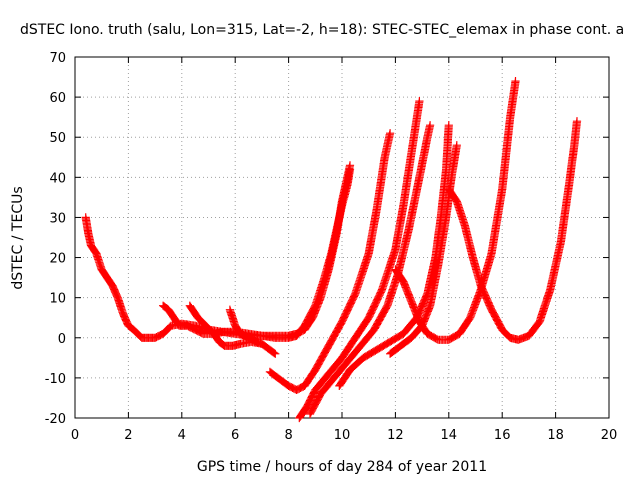 Image resolution: width=640 pixels, height=480 pixels. What do you see at coordinates (609, 435) in the screenshot?
I see `x-tick-label: 20` at bounding box center [609, 435].